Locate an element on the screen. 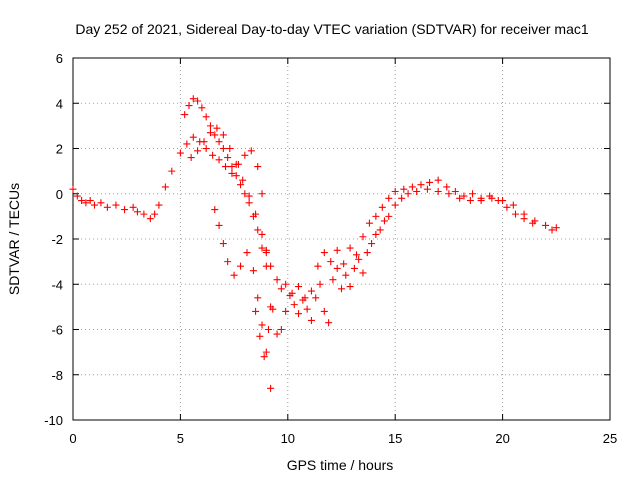 This screenshot has height=480, width=640. x-tick-label: 25 is located at coordinates (610, 438).